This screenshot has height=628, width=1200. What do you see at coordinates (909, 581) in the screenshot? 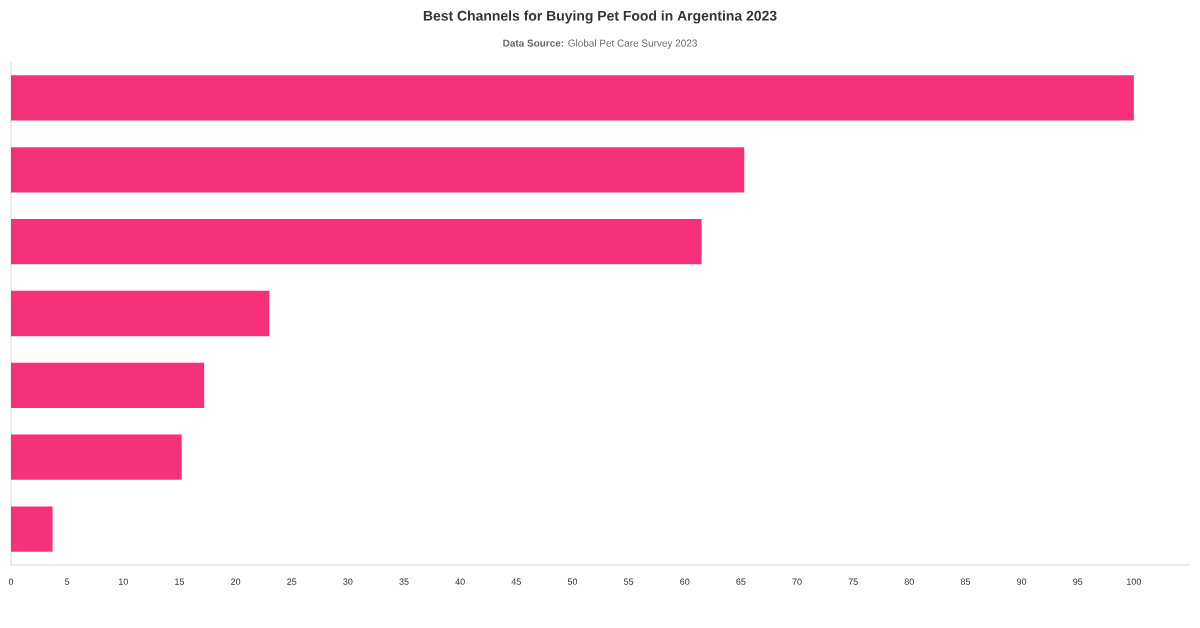
I see `x-tick-label: 80` at bounding box center [909, 581].